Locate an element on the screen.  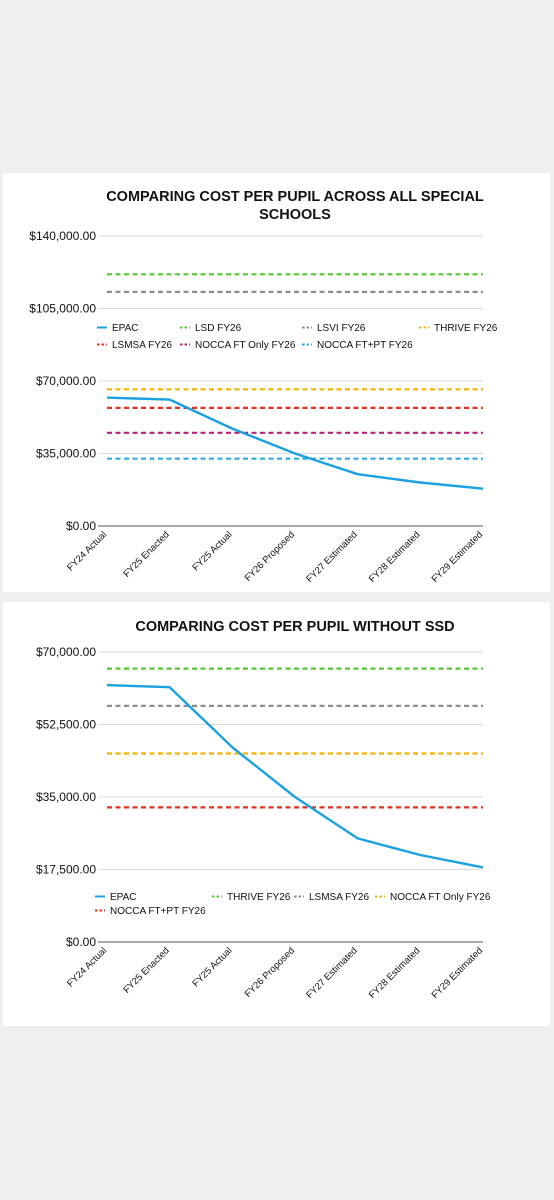
y-tick-label: $105,000.00 is located at coordinates (62, 309).